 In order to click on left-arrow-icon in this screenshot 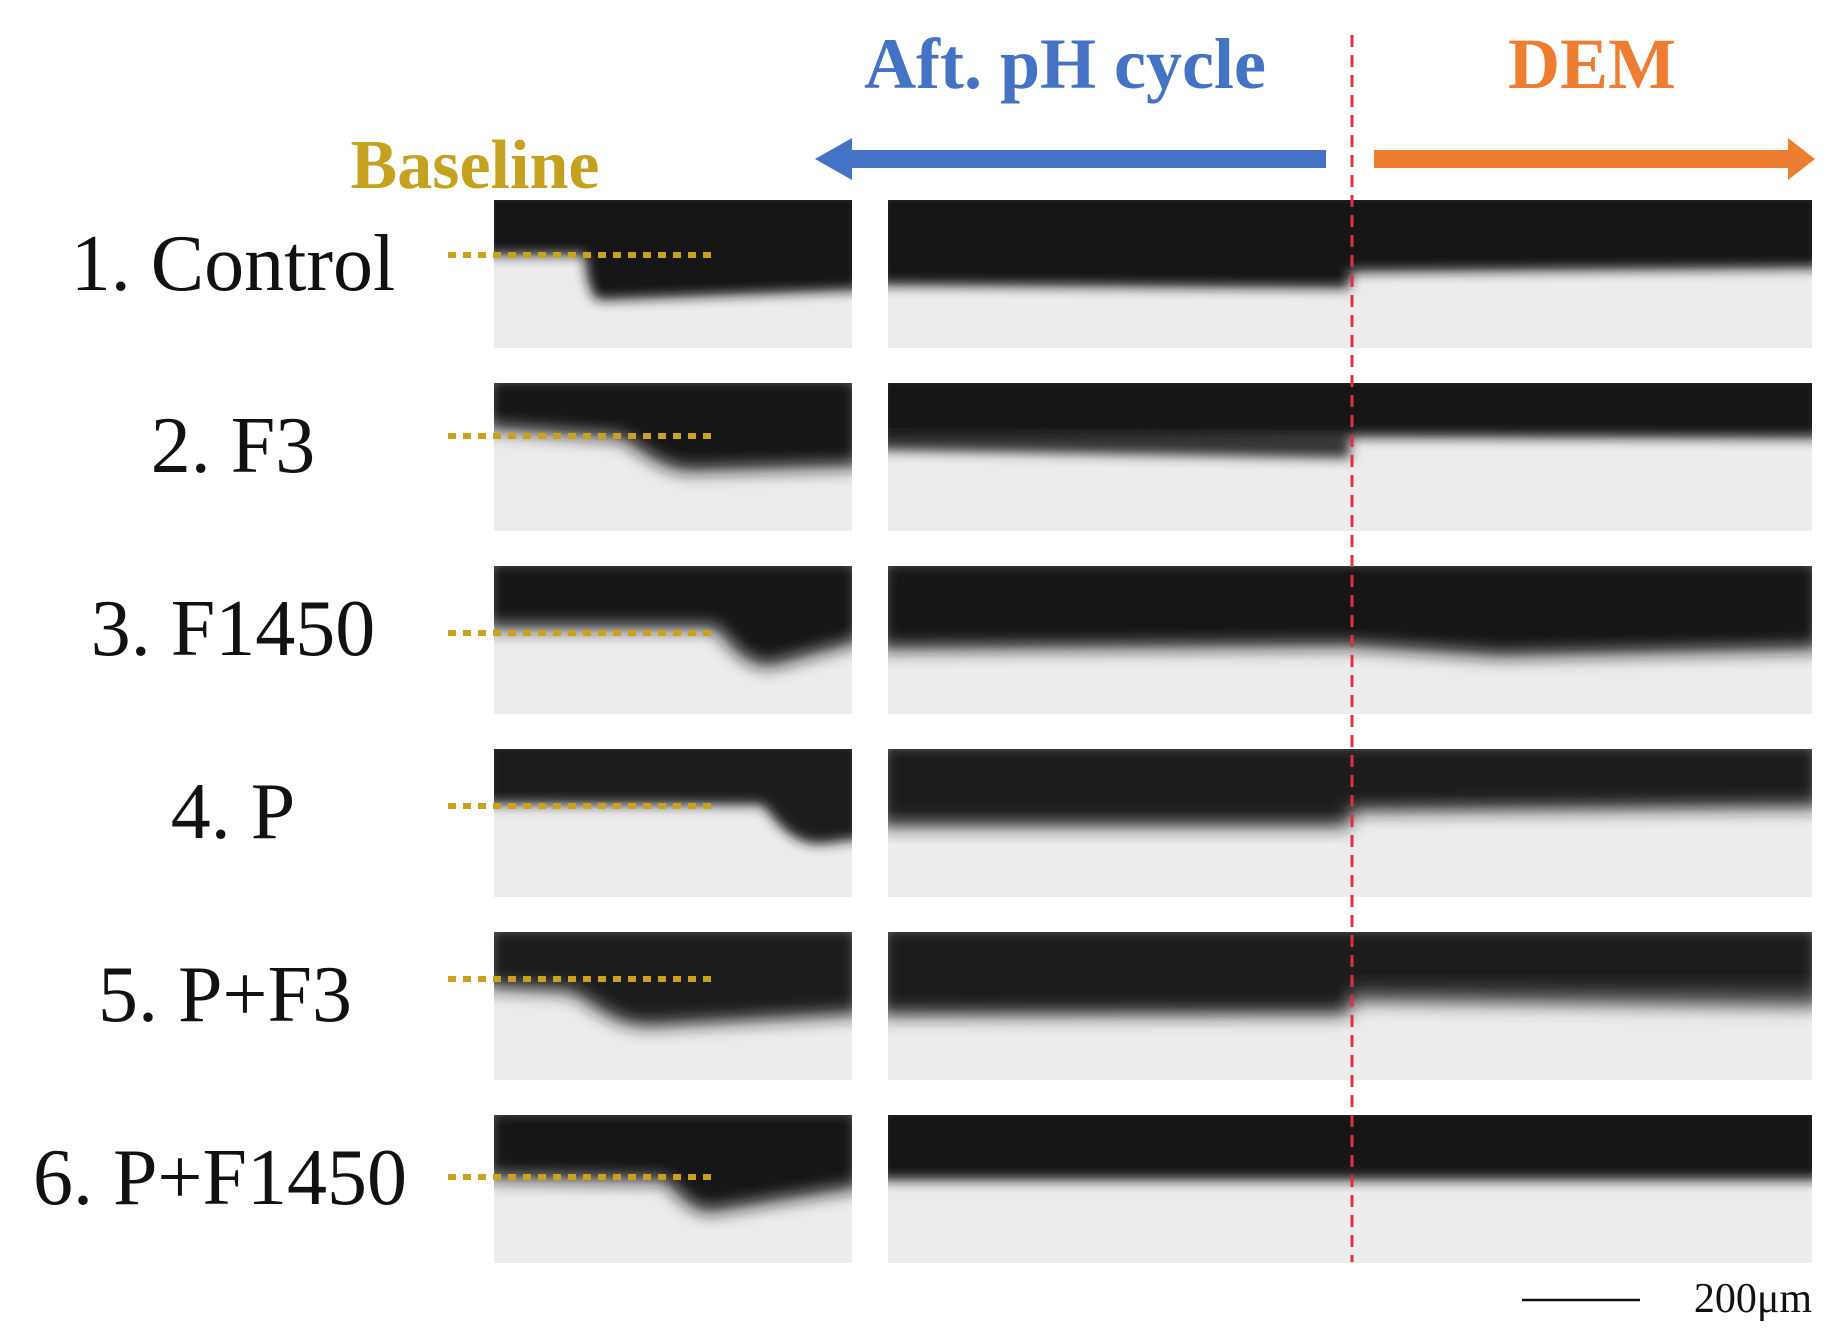, I will do `click(1070, 159)`.